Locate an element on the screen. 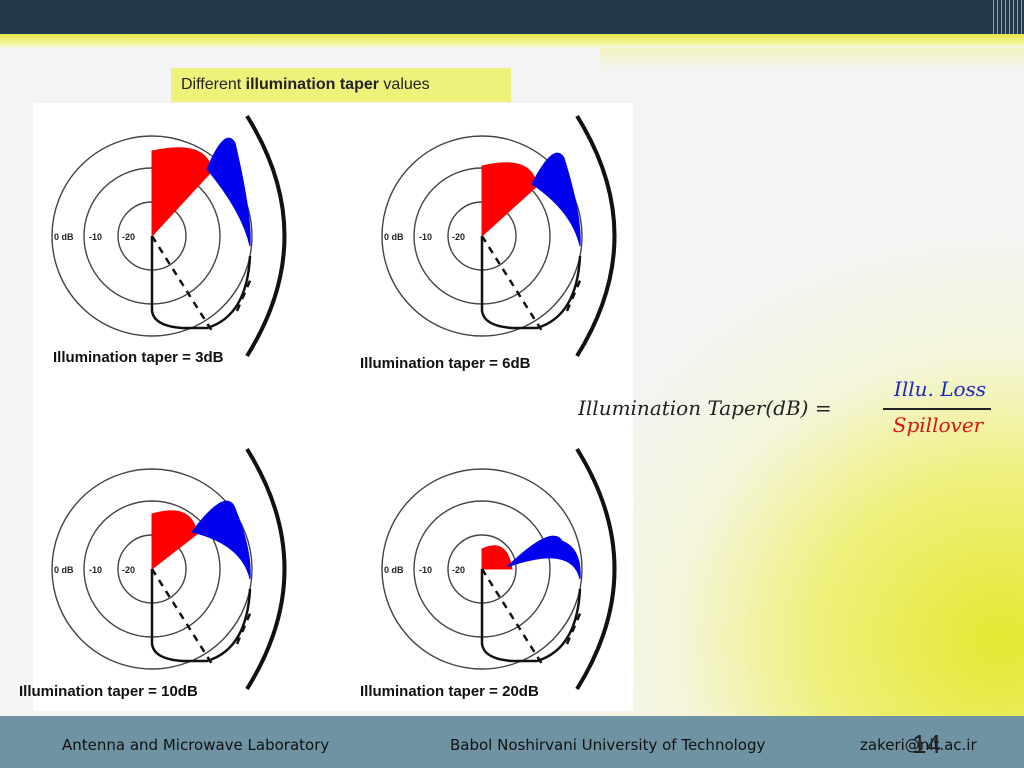  panel-2-tick-label-1: -10 is located at coordinates (425, 237).